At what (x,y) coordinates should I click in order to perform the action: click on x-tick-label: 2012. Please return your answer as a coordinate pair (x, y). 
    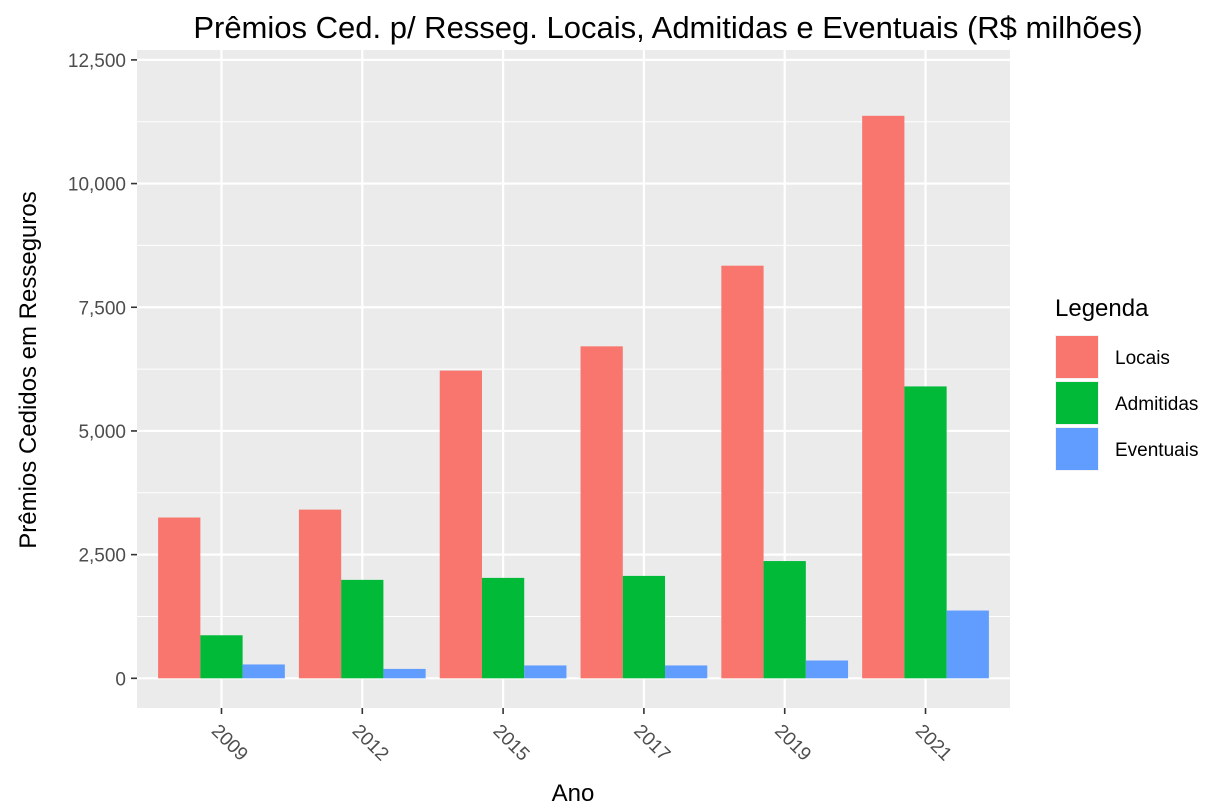
    Looking at the image, I should click on (370, 743).